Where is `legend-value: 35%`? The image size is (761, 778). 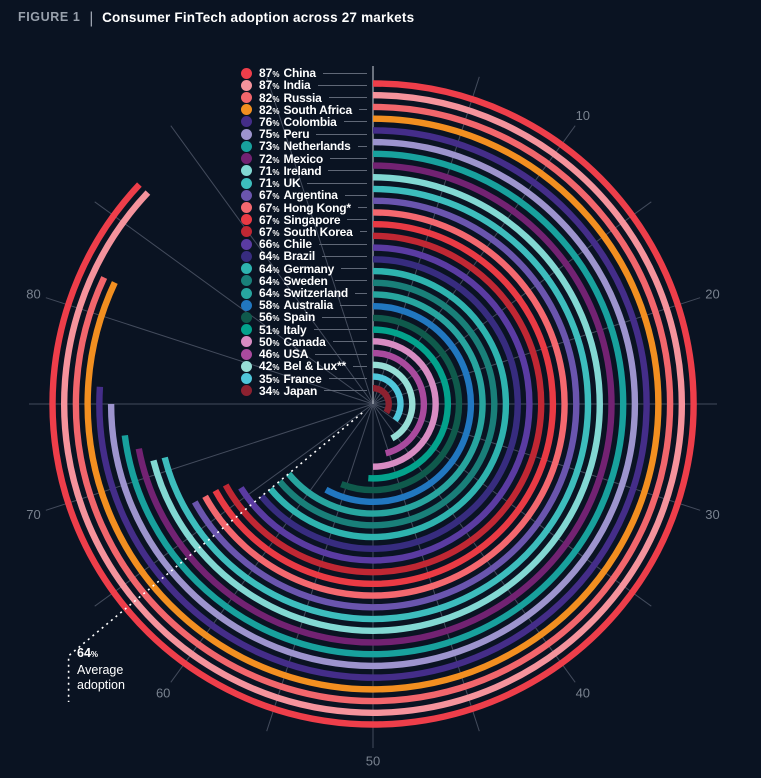
legend-value: 35% is located at coordinates (269, 378).